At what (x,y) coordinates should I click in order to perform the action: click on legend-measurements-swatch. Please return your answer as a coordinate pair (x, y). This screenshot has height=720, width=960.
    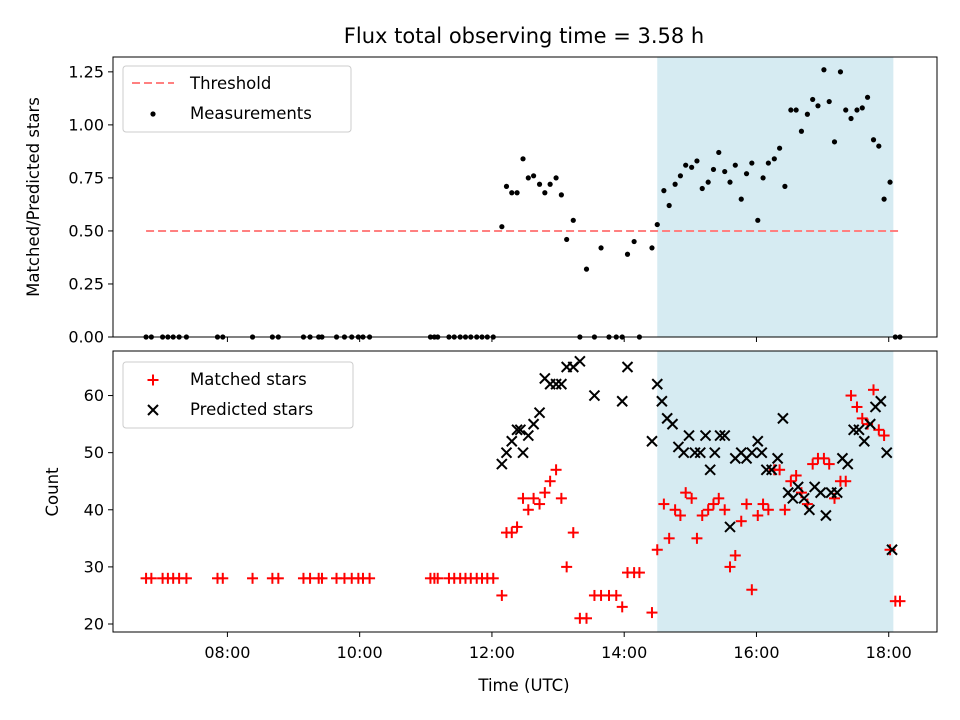
    Looking at the image, I should click on (153, 114).